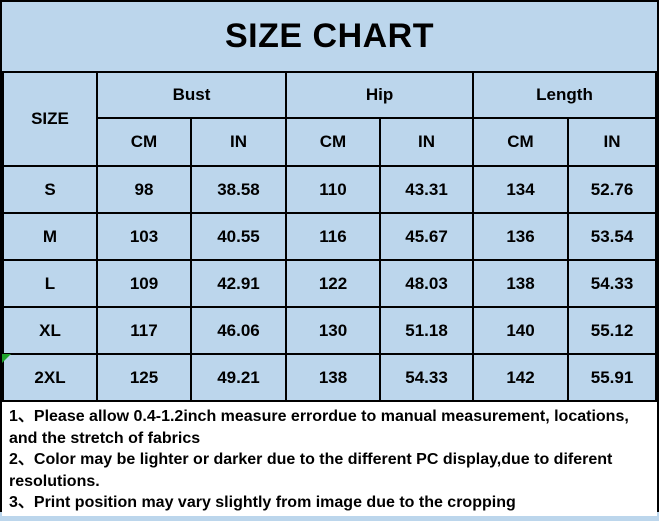 The height and width of the screenshot is (521, 659). Describe the element at coordinates (238, 189) in the screenshot. I see `bust-in-cell: 38.58` at that location.